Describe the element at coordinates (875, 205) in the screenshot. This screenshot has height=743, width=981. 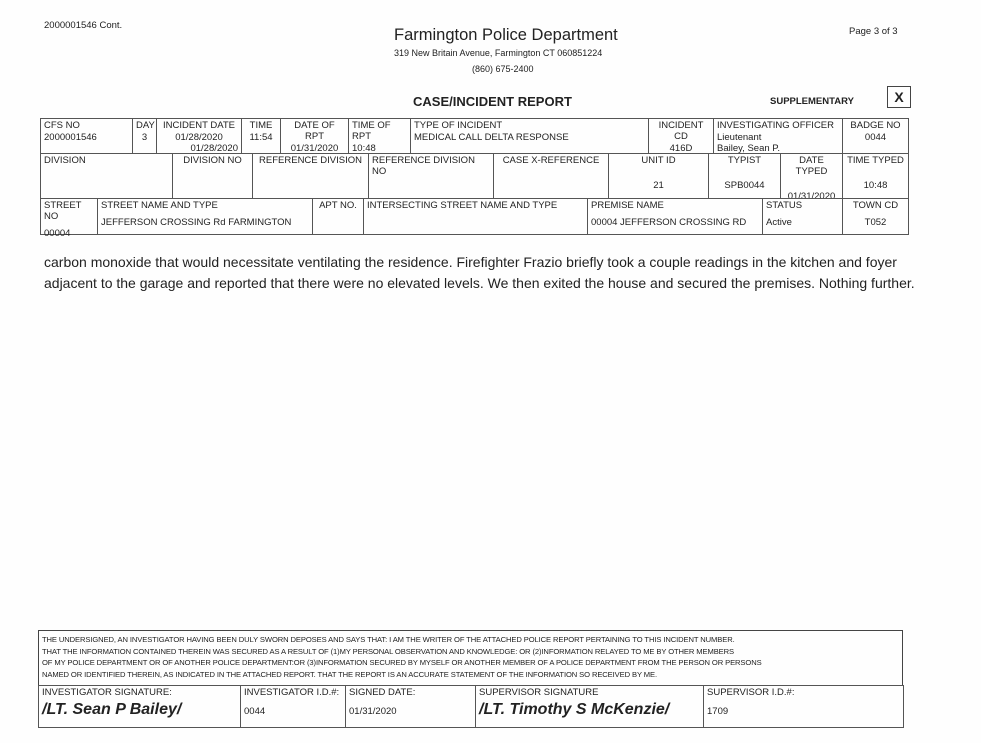
I see `field-label: TOWN CD` at that location.